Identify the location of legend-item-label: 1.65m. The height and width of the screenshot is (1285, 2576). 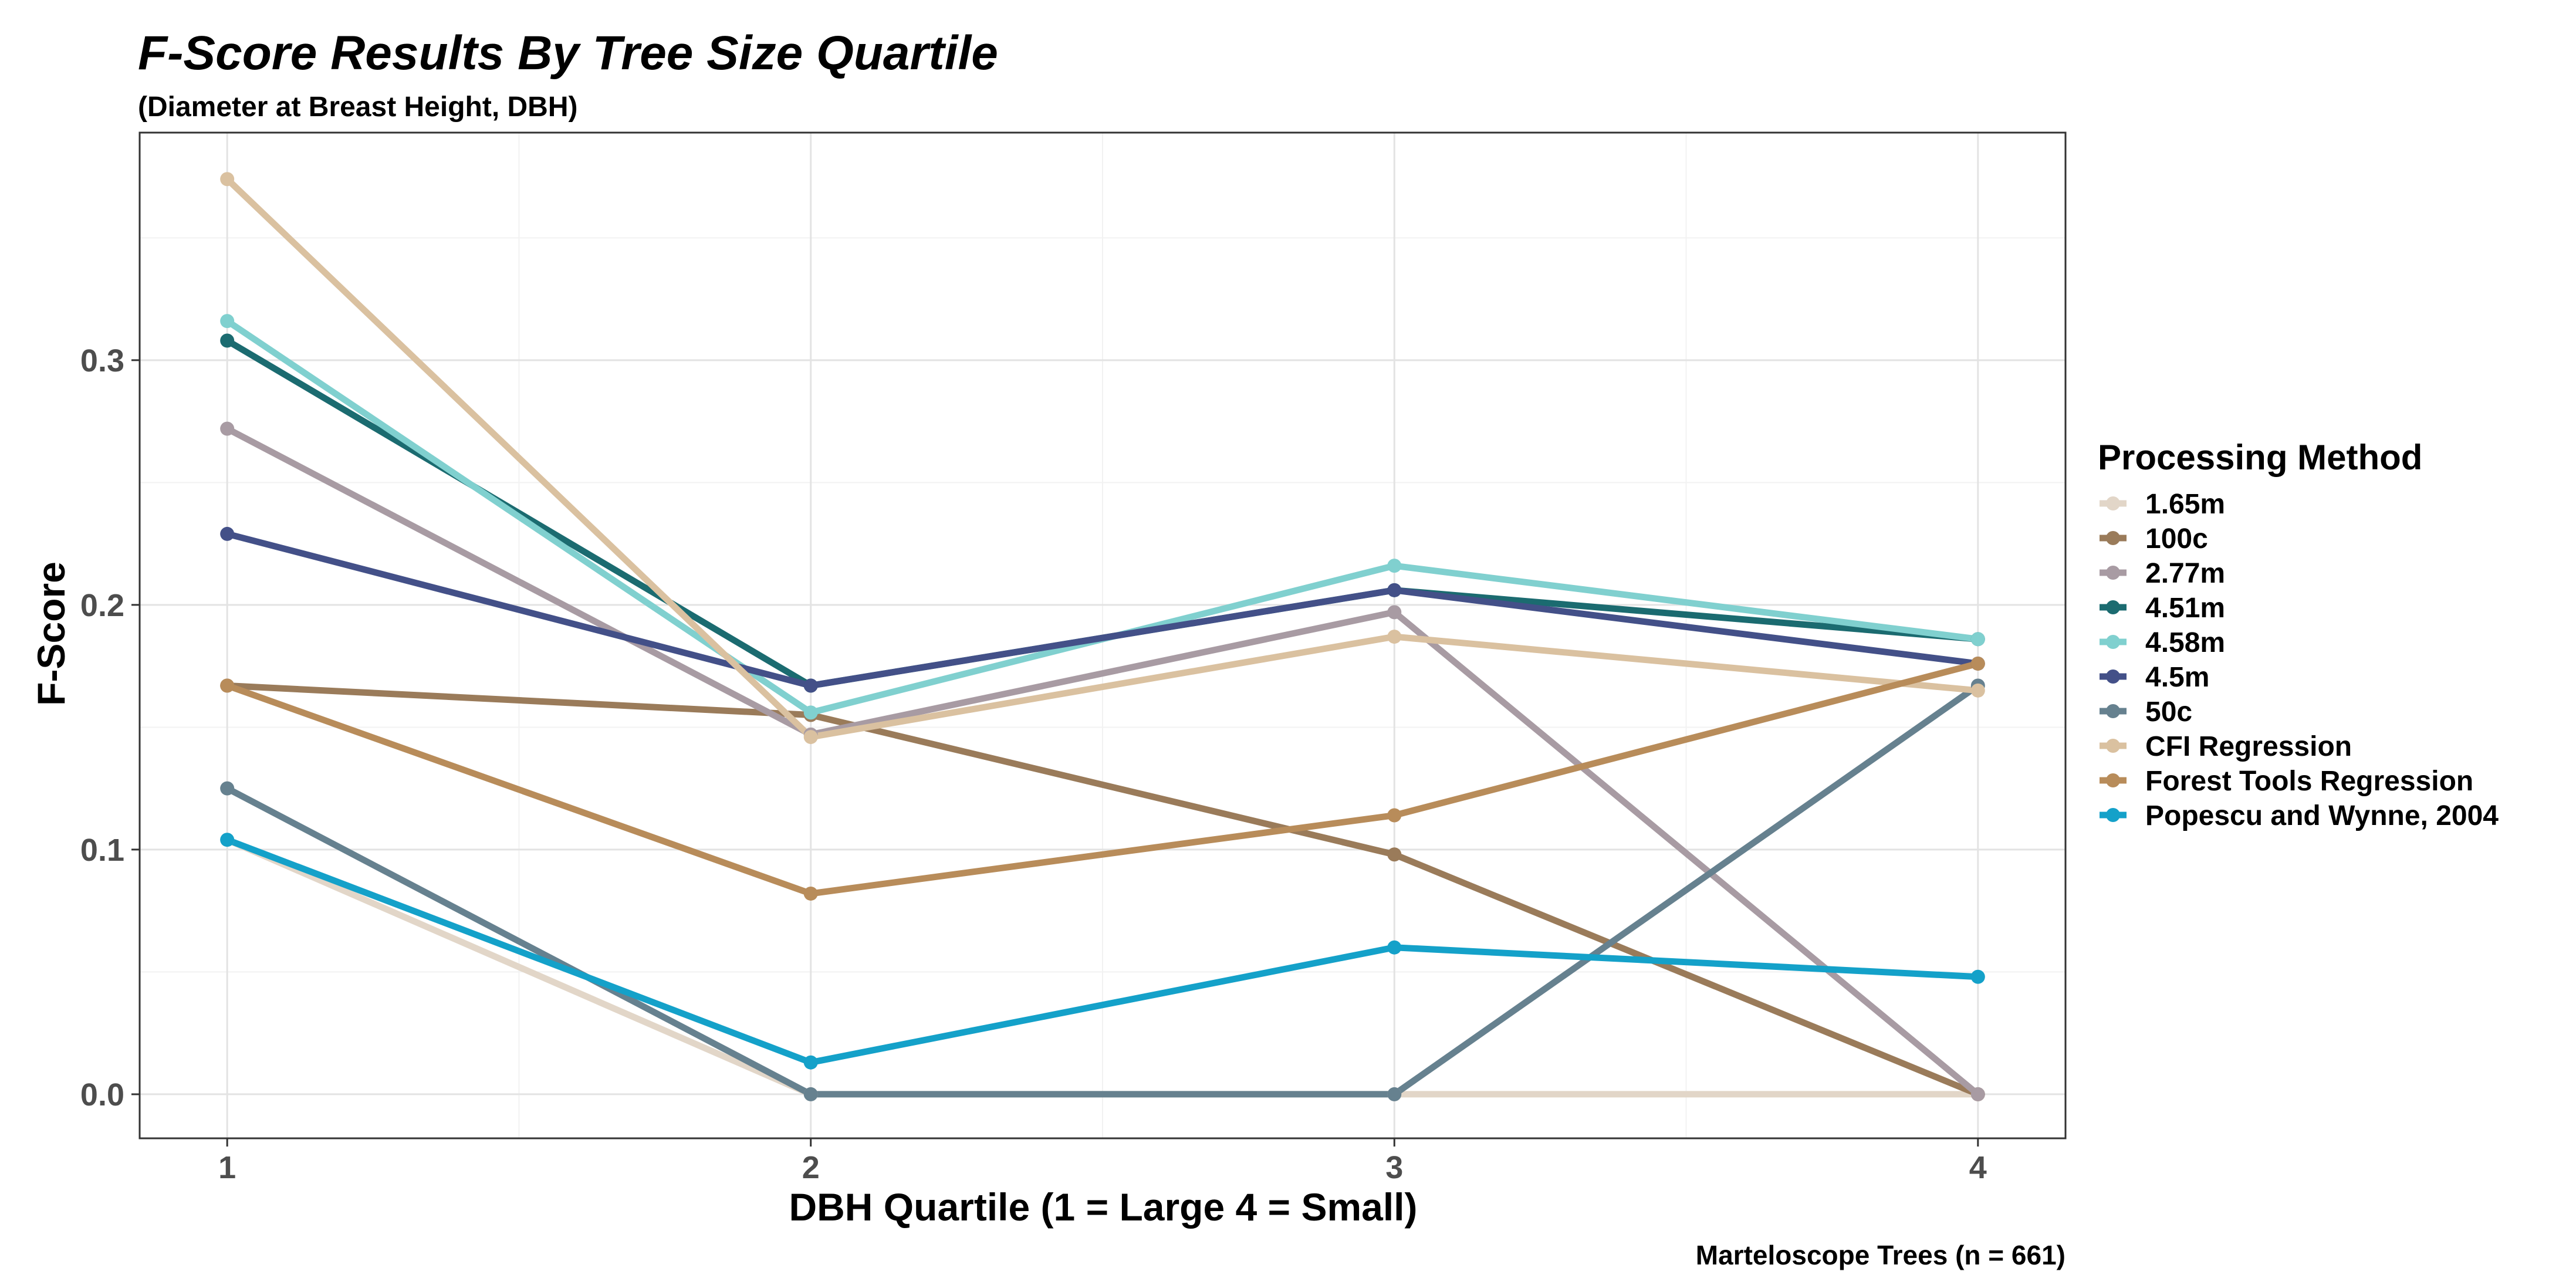
(2185, 504).